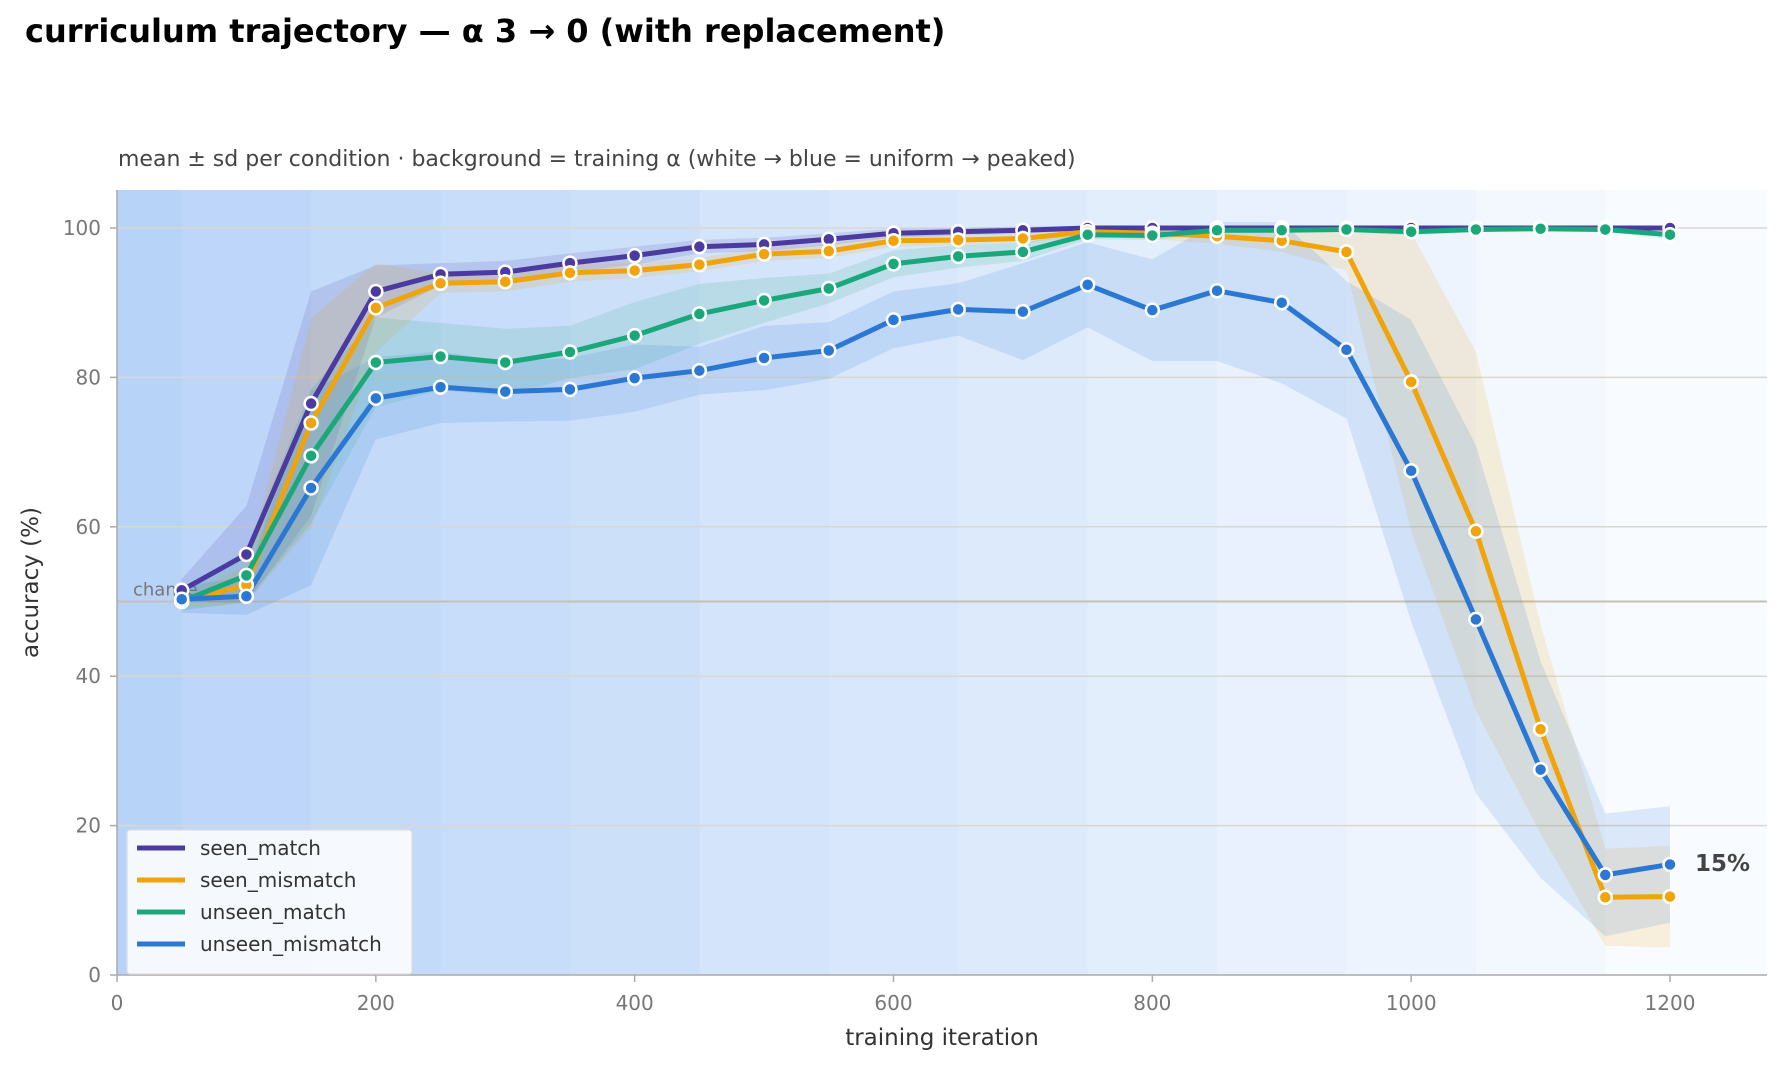  I want to click on legend-label-seen_match: seen_match, so click(260, 848).